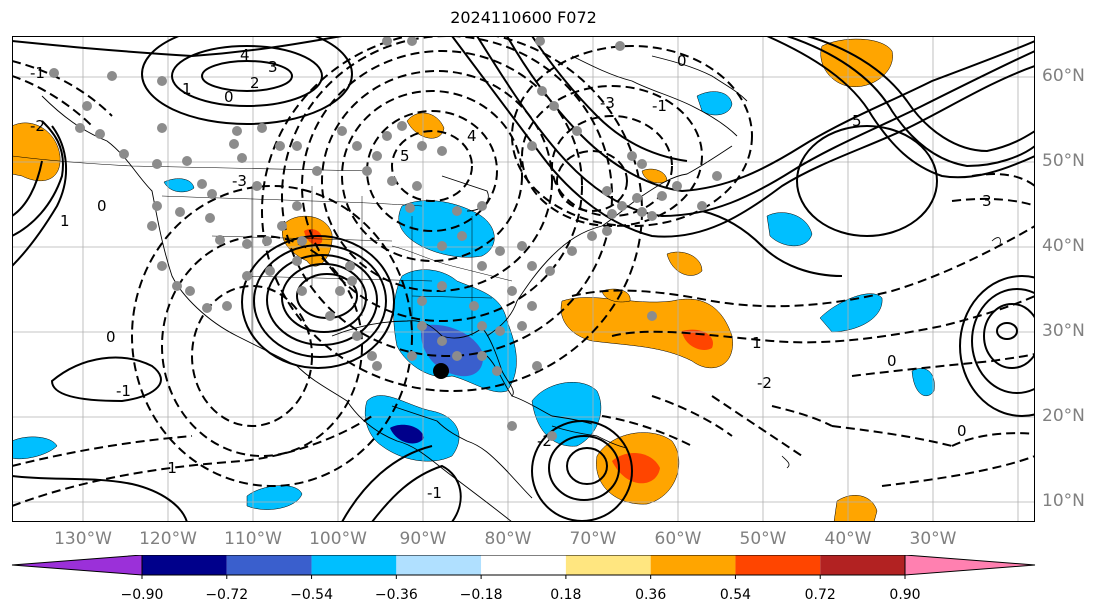  I want to click on lon-label: 50°W, so click(763, 539).